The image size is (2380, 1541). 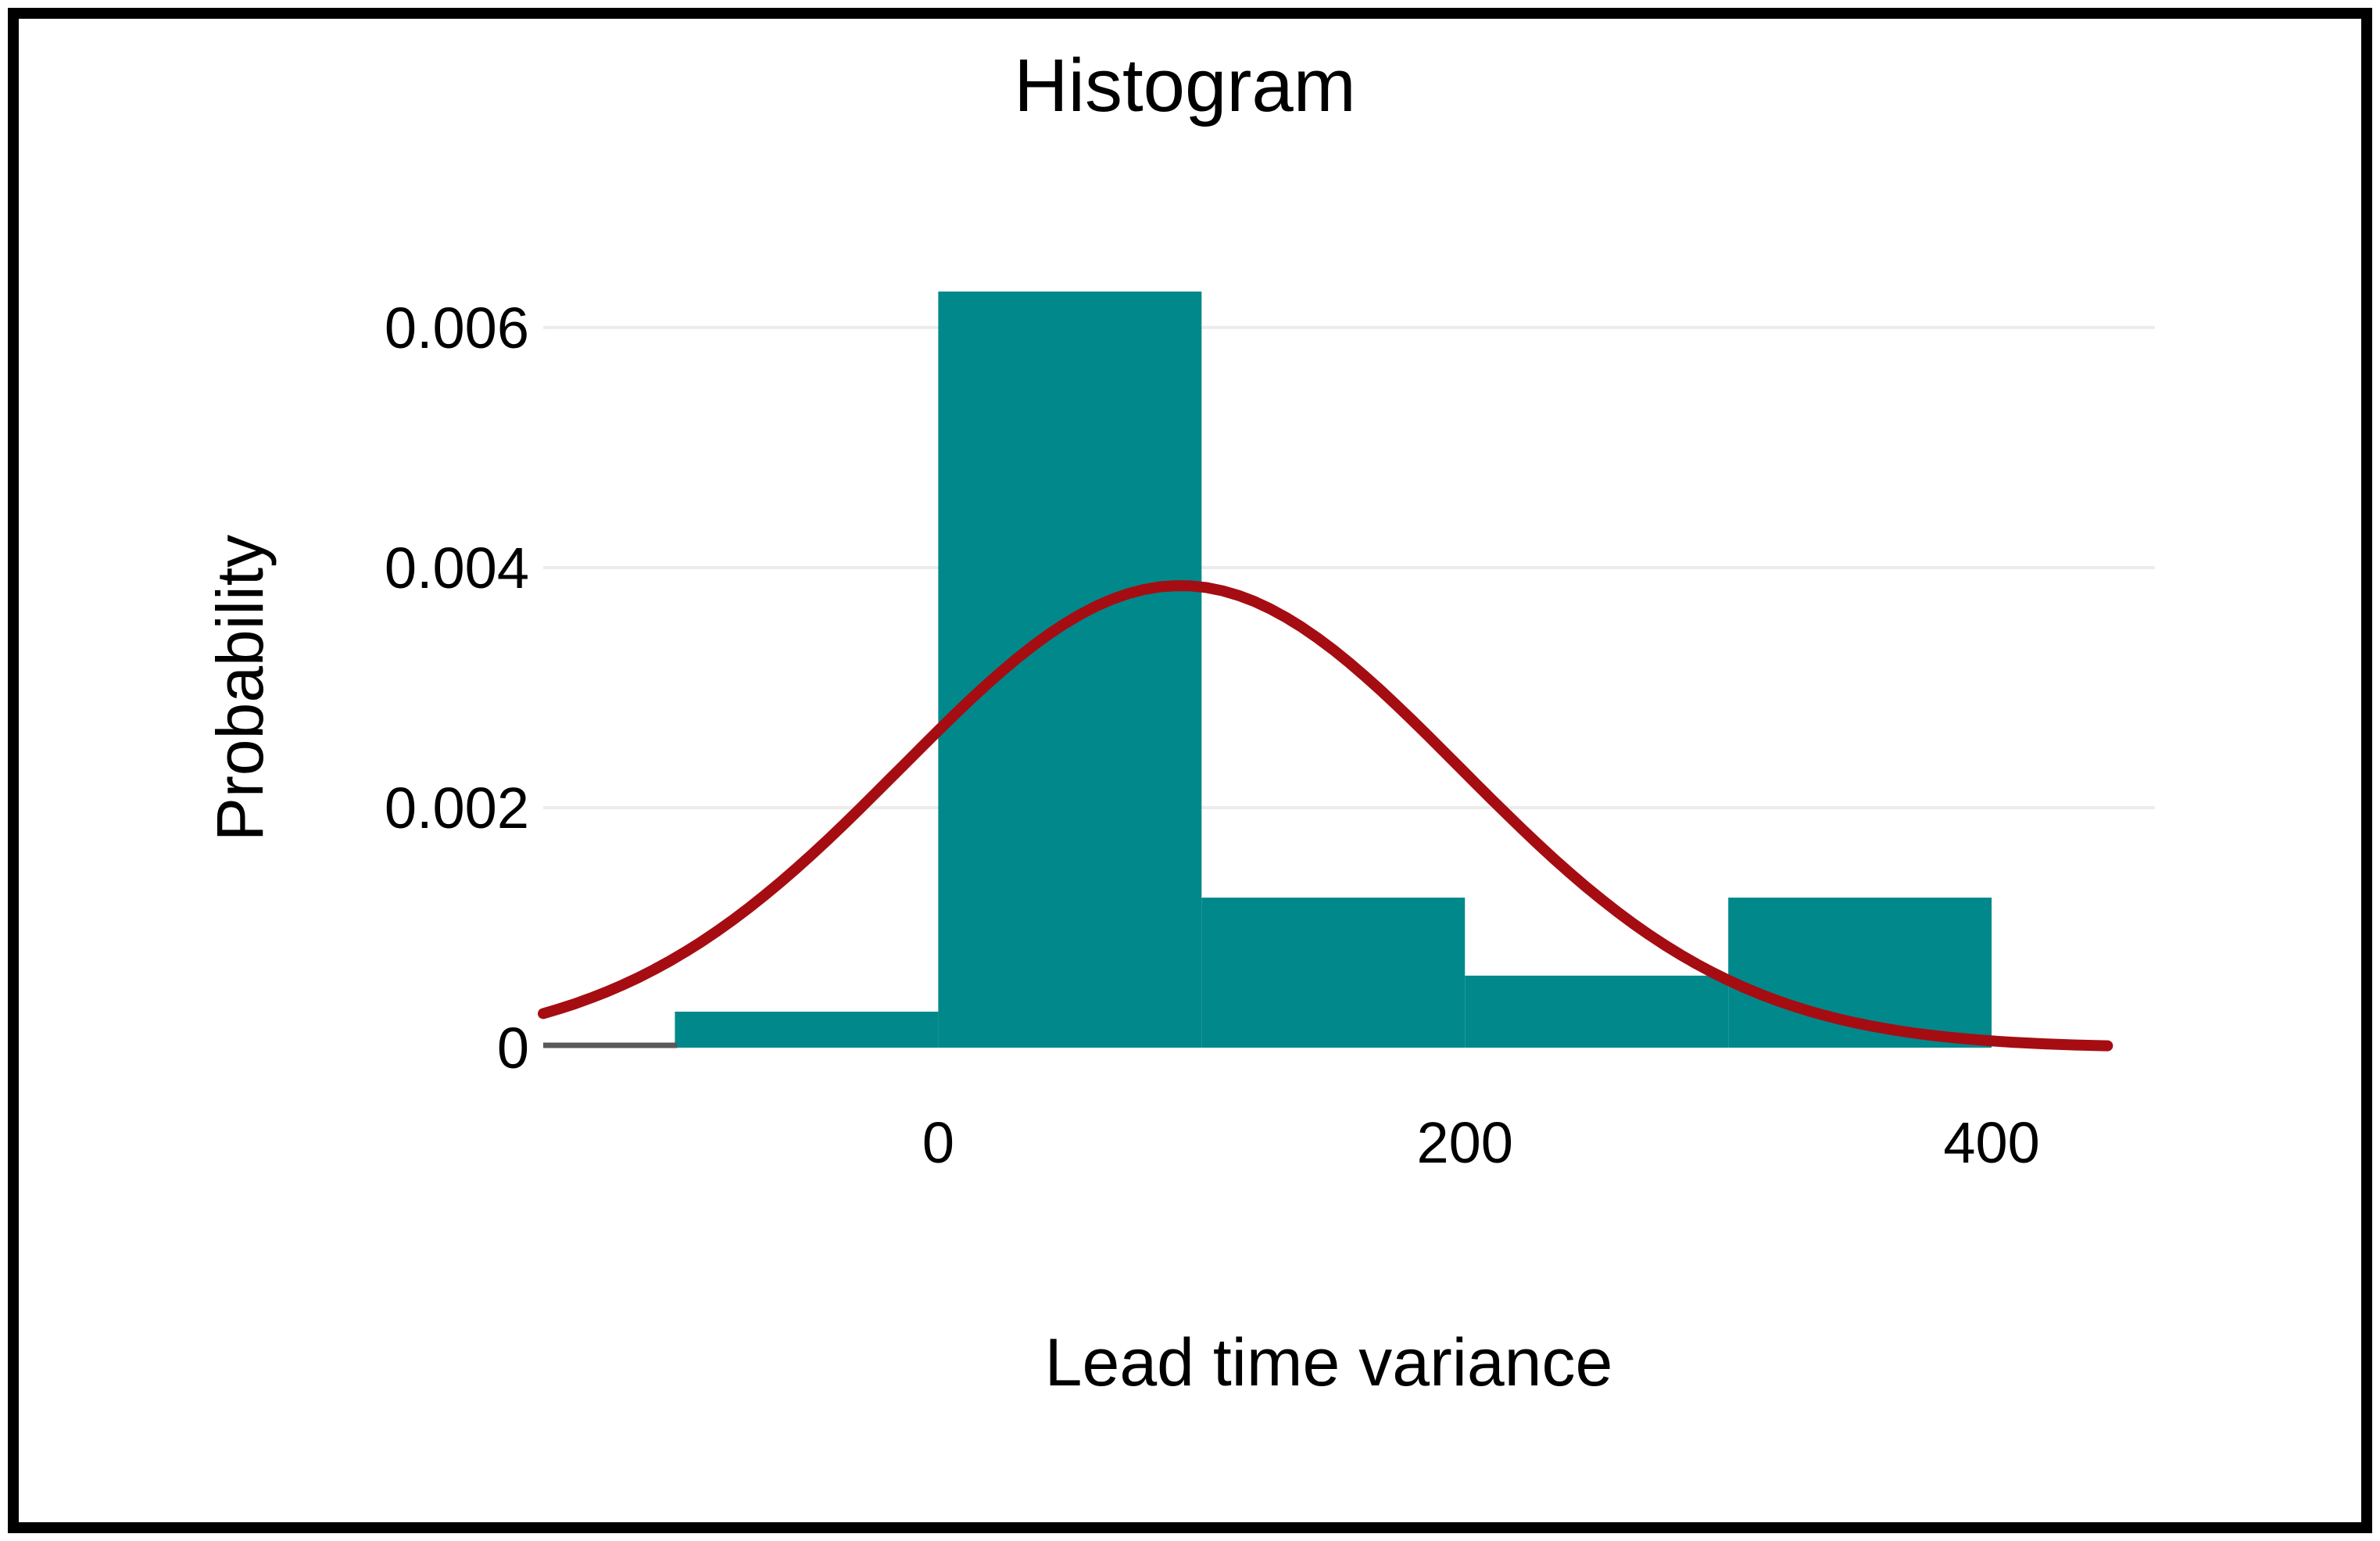 I want to click on y-tick-label-0: 0, so click(x=513, y=1048).